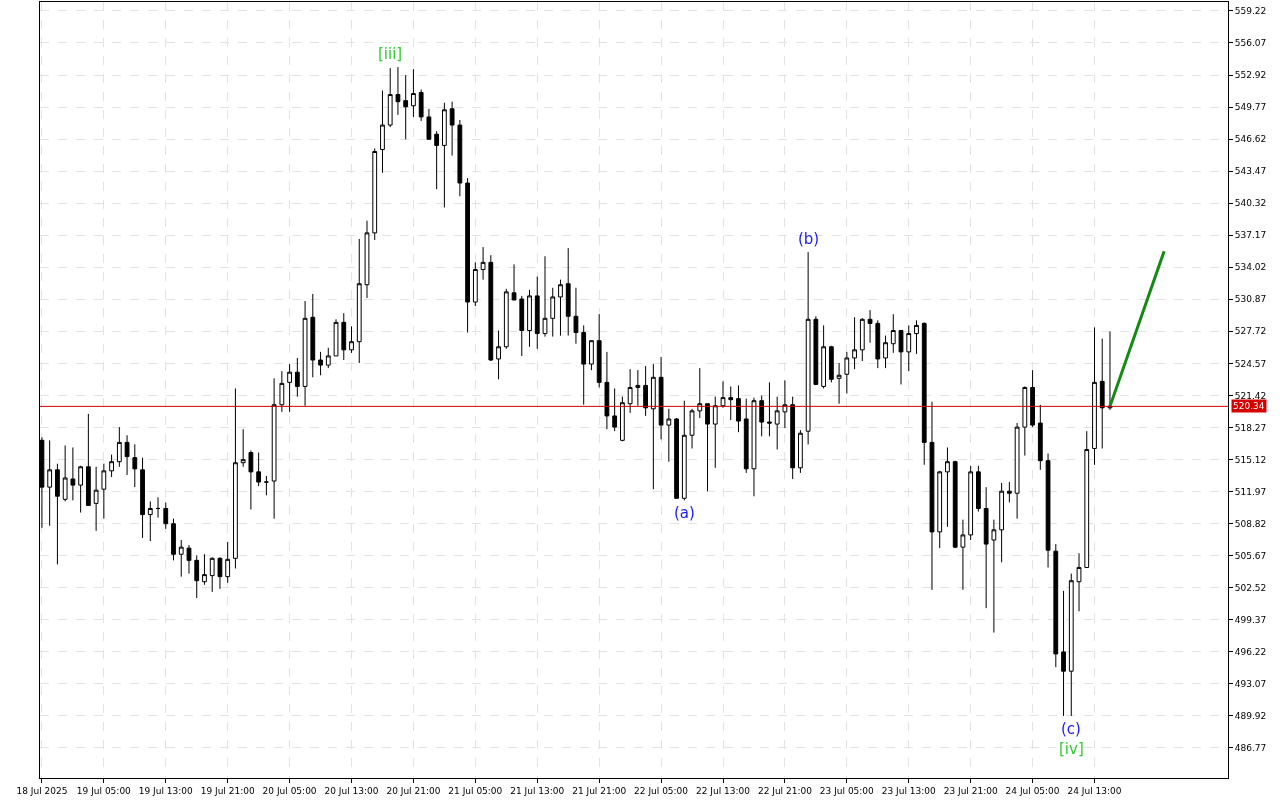 The image size is (1280, 800). What do you see at coordinates (1250, 427) in the screenshot?
I see `y-tick-label: 518.27` at bounding box center [1250, 427].